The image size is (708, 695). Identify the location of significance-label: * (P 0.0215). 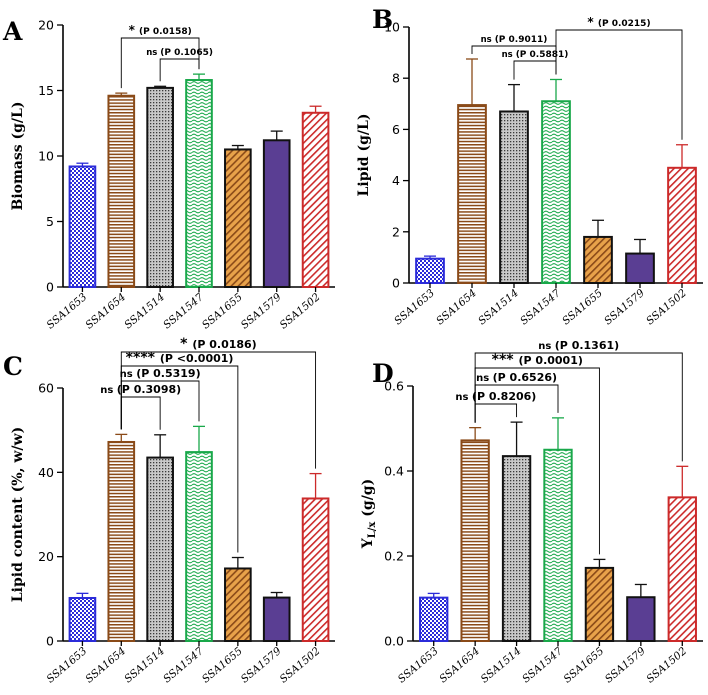
(618, 22).